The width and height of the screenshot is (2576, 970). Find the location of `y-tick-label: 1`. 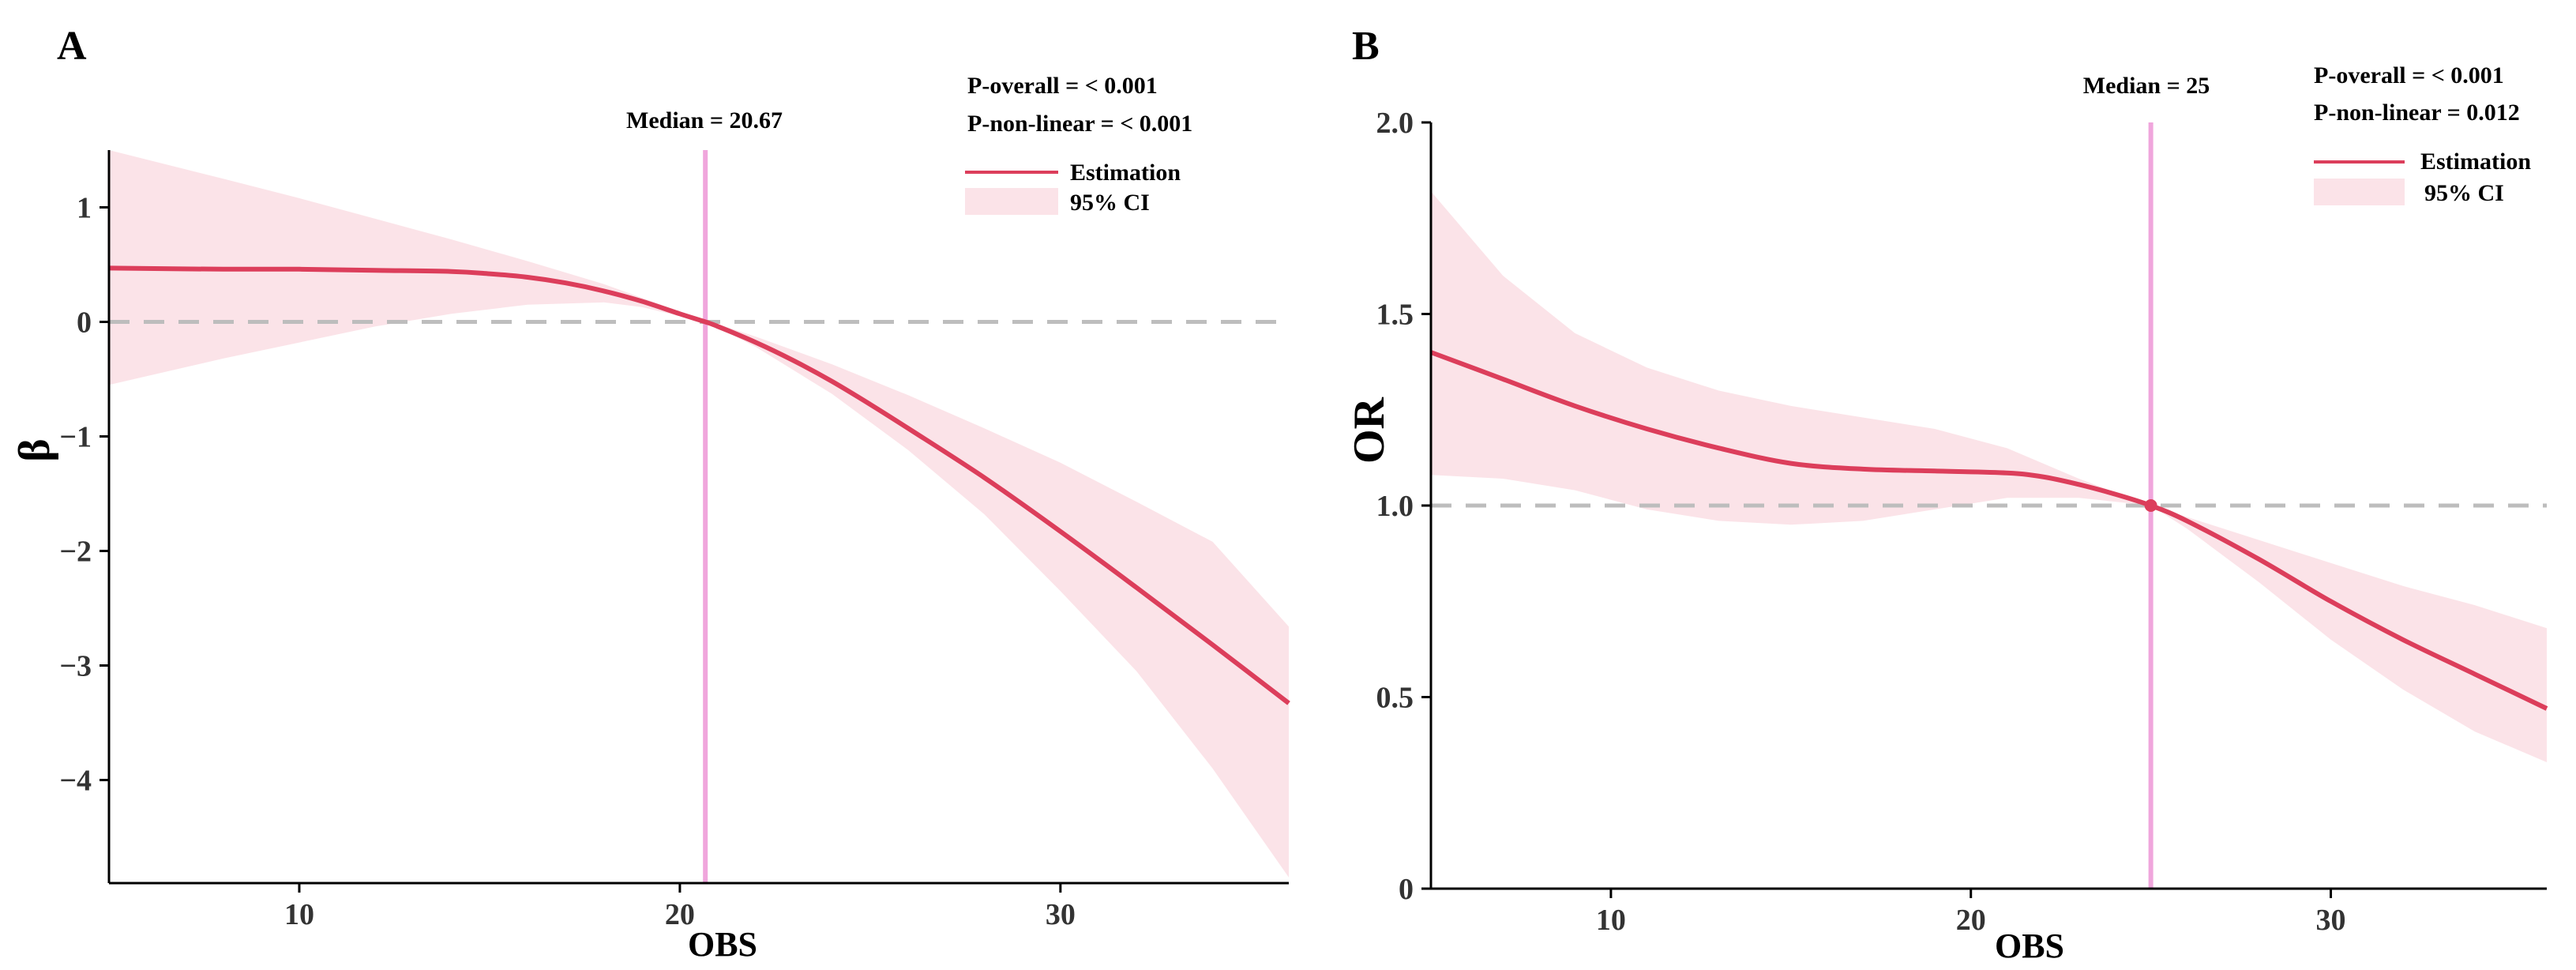

y-tick-label: 1 is located at coordinates (84, 208).